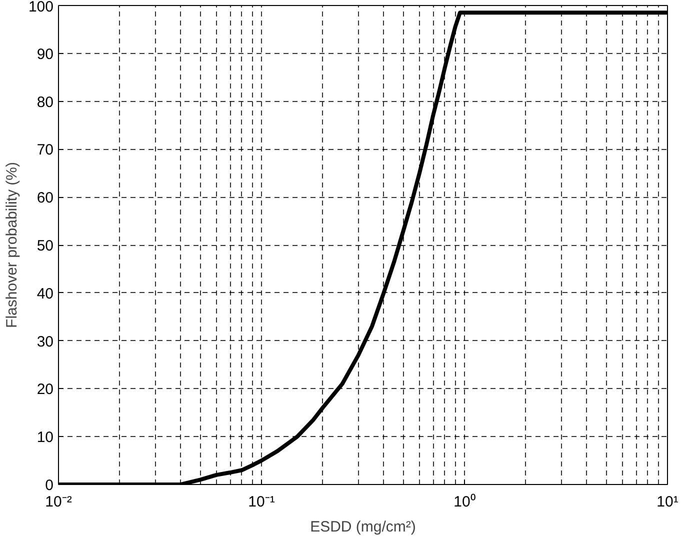 This screenshot has height=538, width=681. I want to click on y-axis-title: Flashover probability (%), so click(11, 245).